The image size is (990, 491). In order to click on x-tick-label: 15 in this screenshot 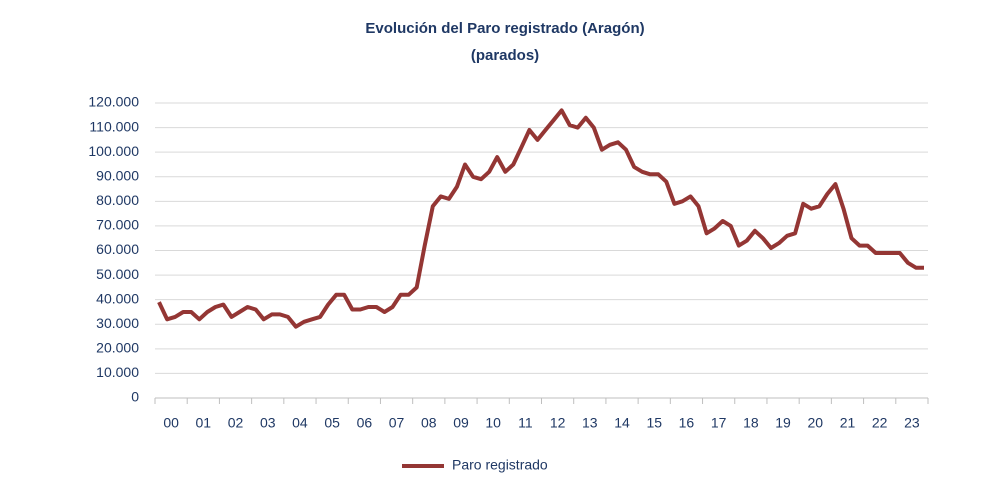, I will do `click(654, 423)`.